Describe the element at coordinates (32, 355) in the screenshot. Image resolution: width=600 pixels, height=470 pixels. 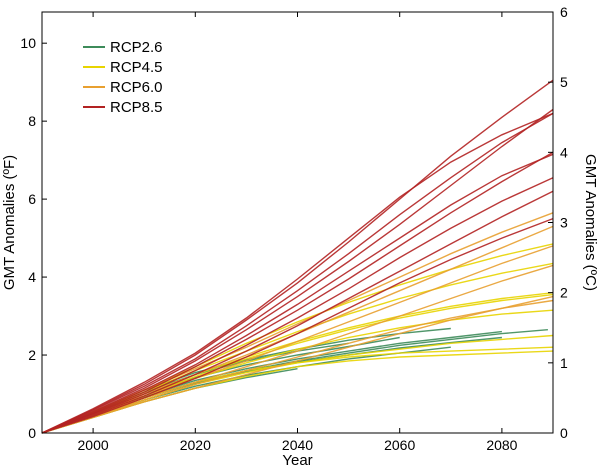
I see `y-left-tick-label: 2` at that location.